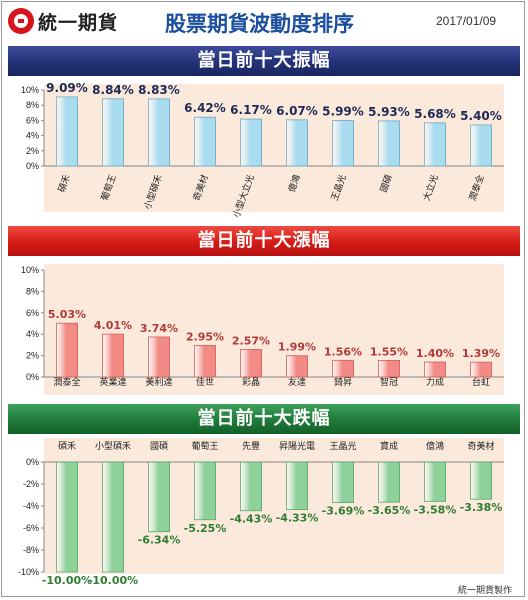 The image size is (528, 600). Describe the element at coordinates (31, 528) in the screenshot. I see `fall-y-tick-label: -6%` at that location.